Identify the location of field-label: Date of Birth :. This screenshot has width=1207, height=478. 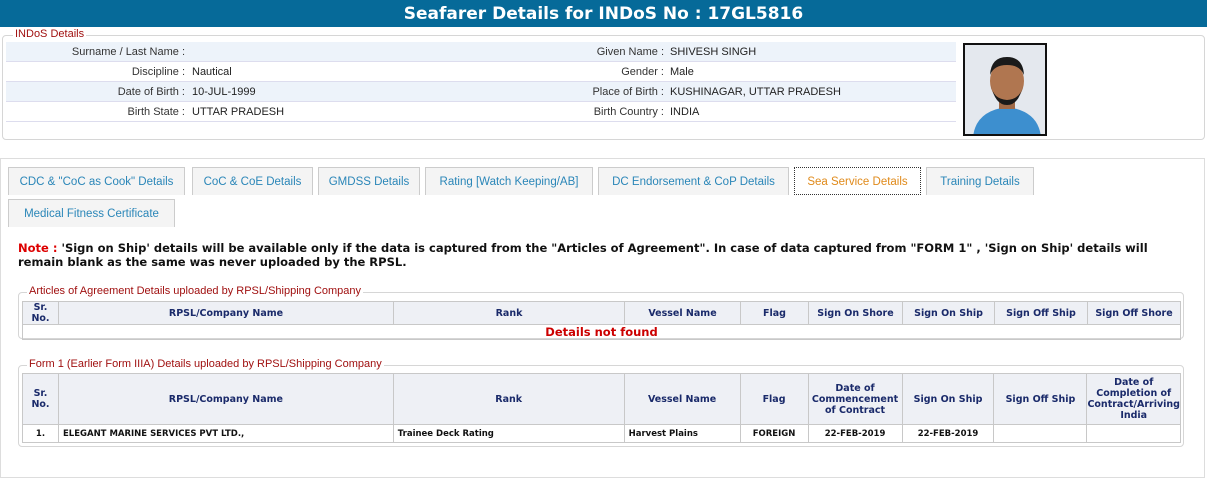
(151, 92).